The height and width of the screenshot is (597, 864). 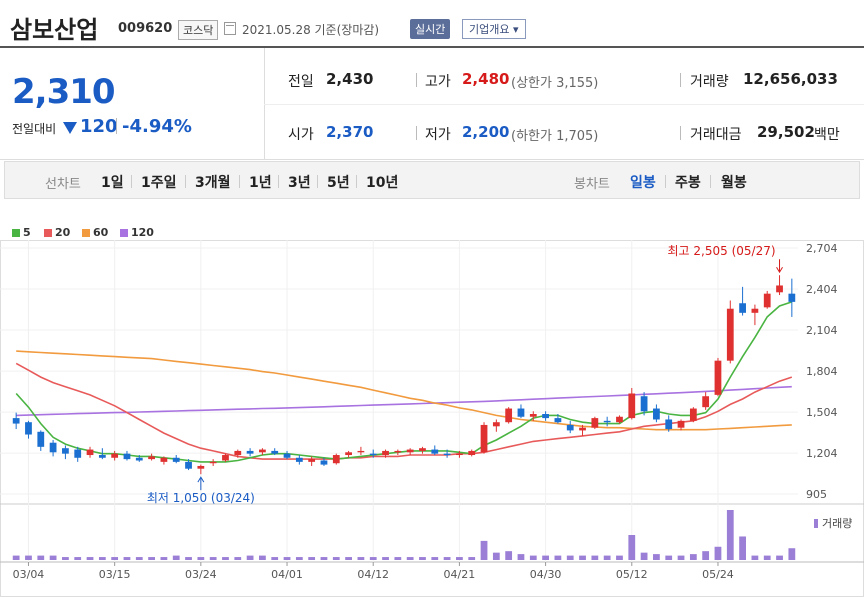 I want to click on period-weekly-candle: 주봉, so click(x=688, y=183).